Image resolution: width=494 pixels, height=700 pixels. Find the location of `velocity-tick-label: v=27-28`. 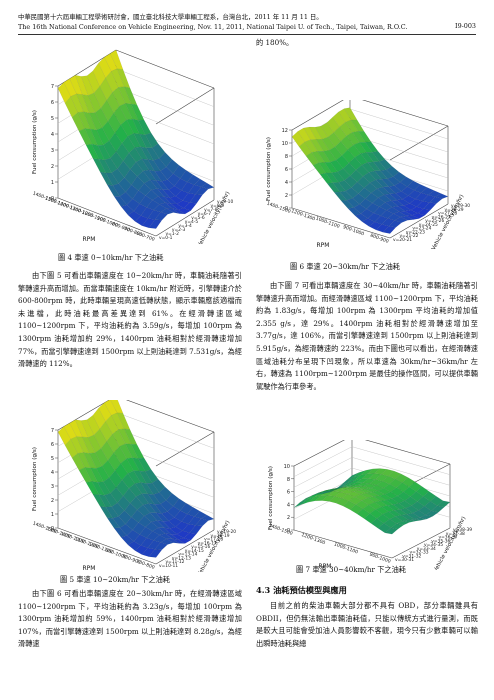

velocity-tick-label: v=27-28 is located at coordinates (447, 214).